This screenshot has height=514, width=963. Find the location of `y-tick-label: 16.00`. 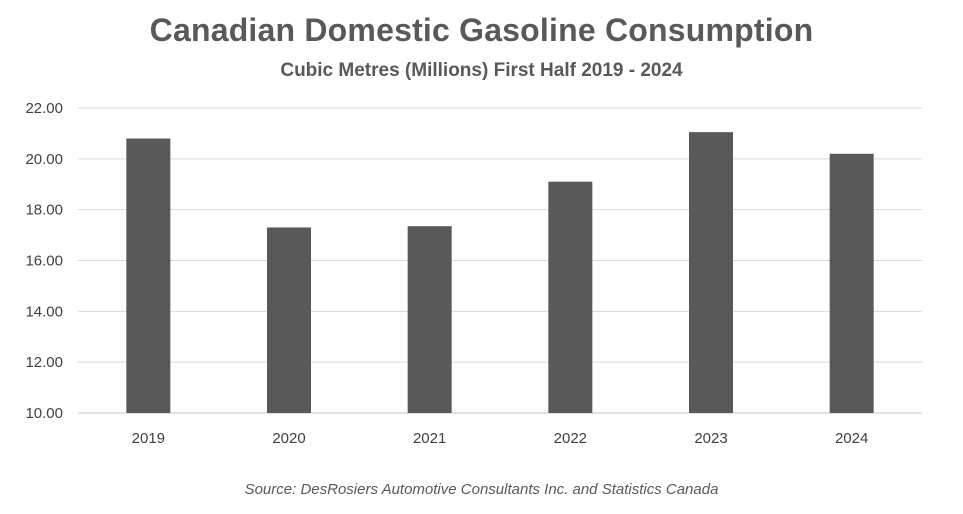

y-tick-label: 16.00 is located at coordinates (44, 261).